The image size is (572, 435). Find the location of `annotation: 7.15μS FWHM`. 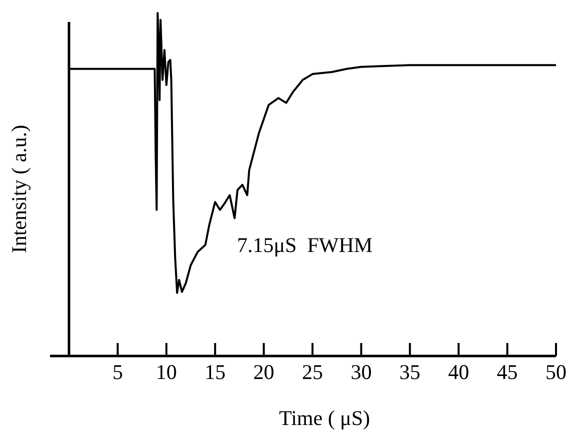

annotation: 7.15μS FWHM is located at coordinates (305, 245).